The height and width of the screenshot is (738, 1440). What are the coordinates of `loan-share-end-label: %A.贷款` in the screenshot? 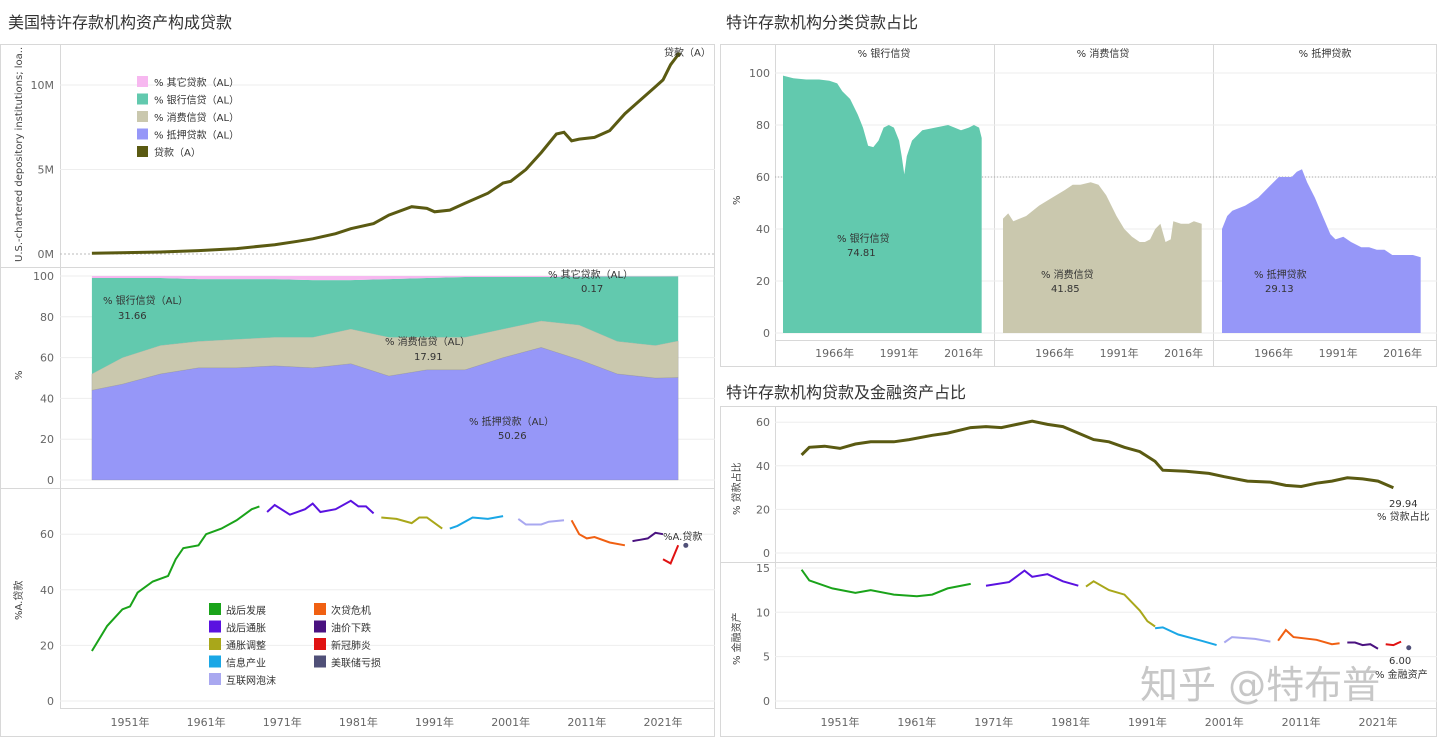 It's located at (682, 536).